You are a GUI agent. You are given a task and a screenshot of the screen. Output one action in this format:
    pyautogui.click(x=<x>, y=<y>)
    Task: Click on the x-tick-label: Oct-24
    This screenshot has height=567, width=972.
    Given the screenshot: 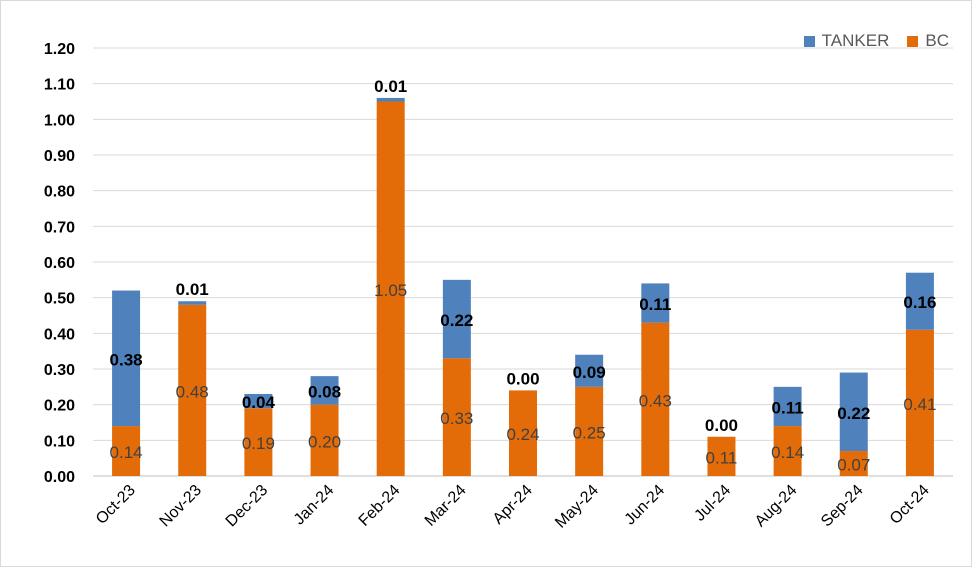 What is the action you would take?
    pyautogui.click(x=910, y=505)
    